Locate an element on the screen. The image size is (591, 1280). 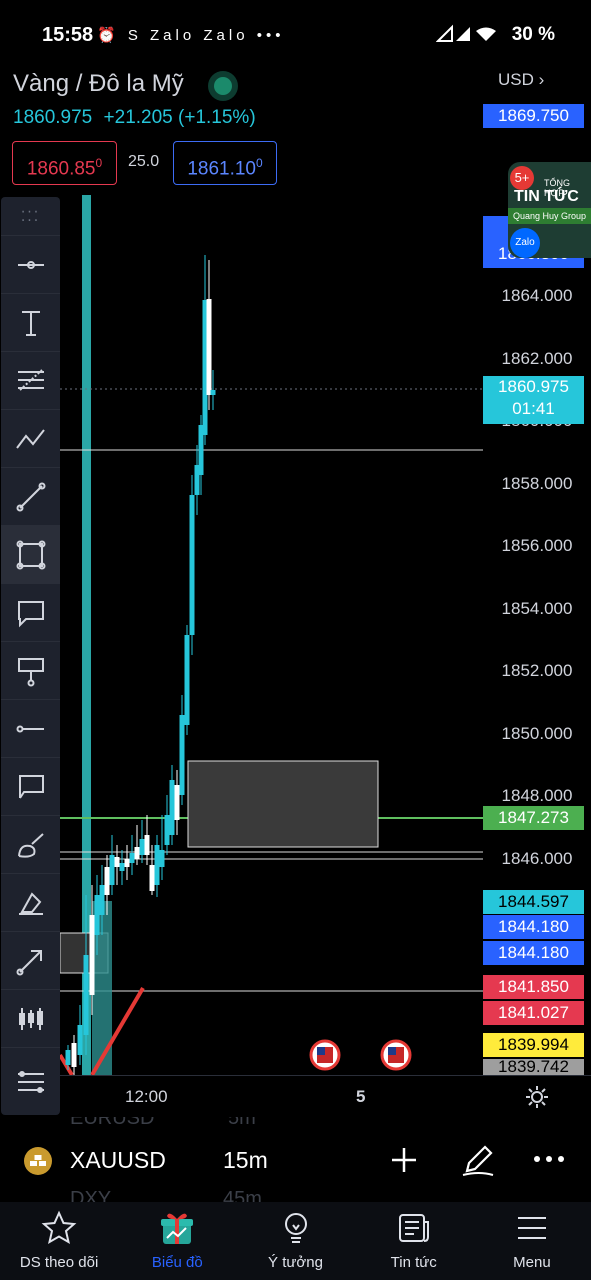
price-label-yellow: 1839.994 is located at coordinates (533, 1045).